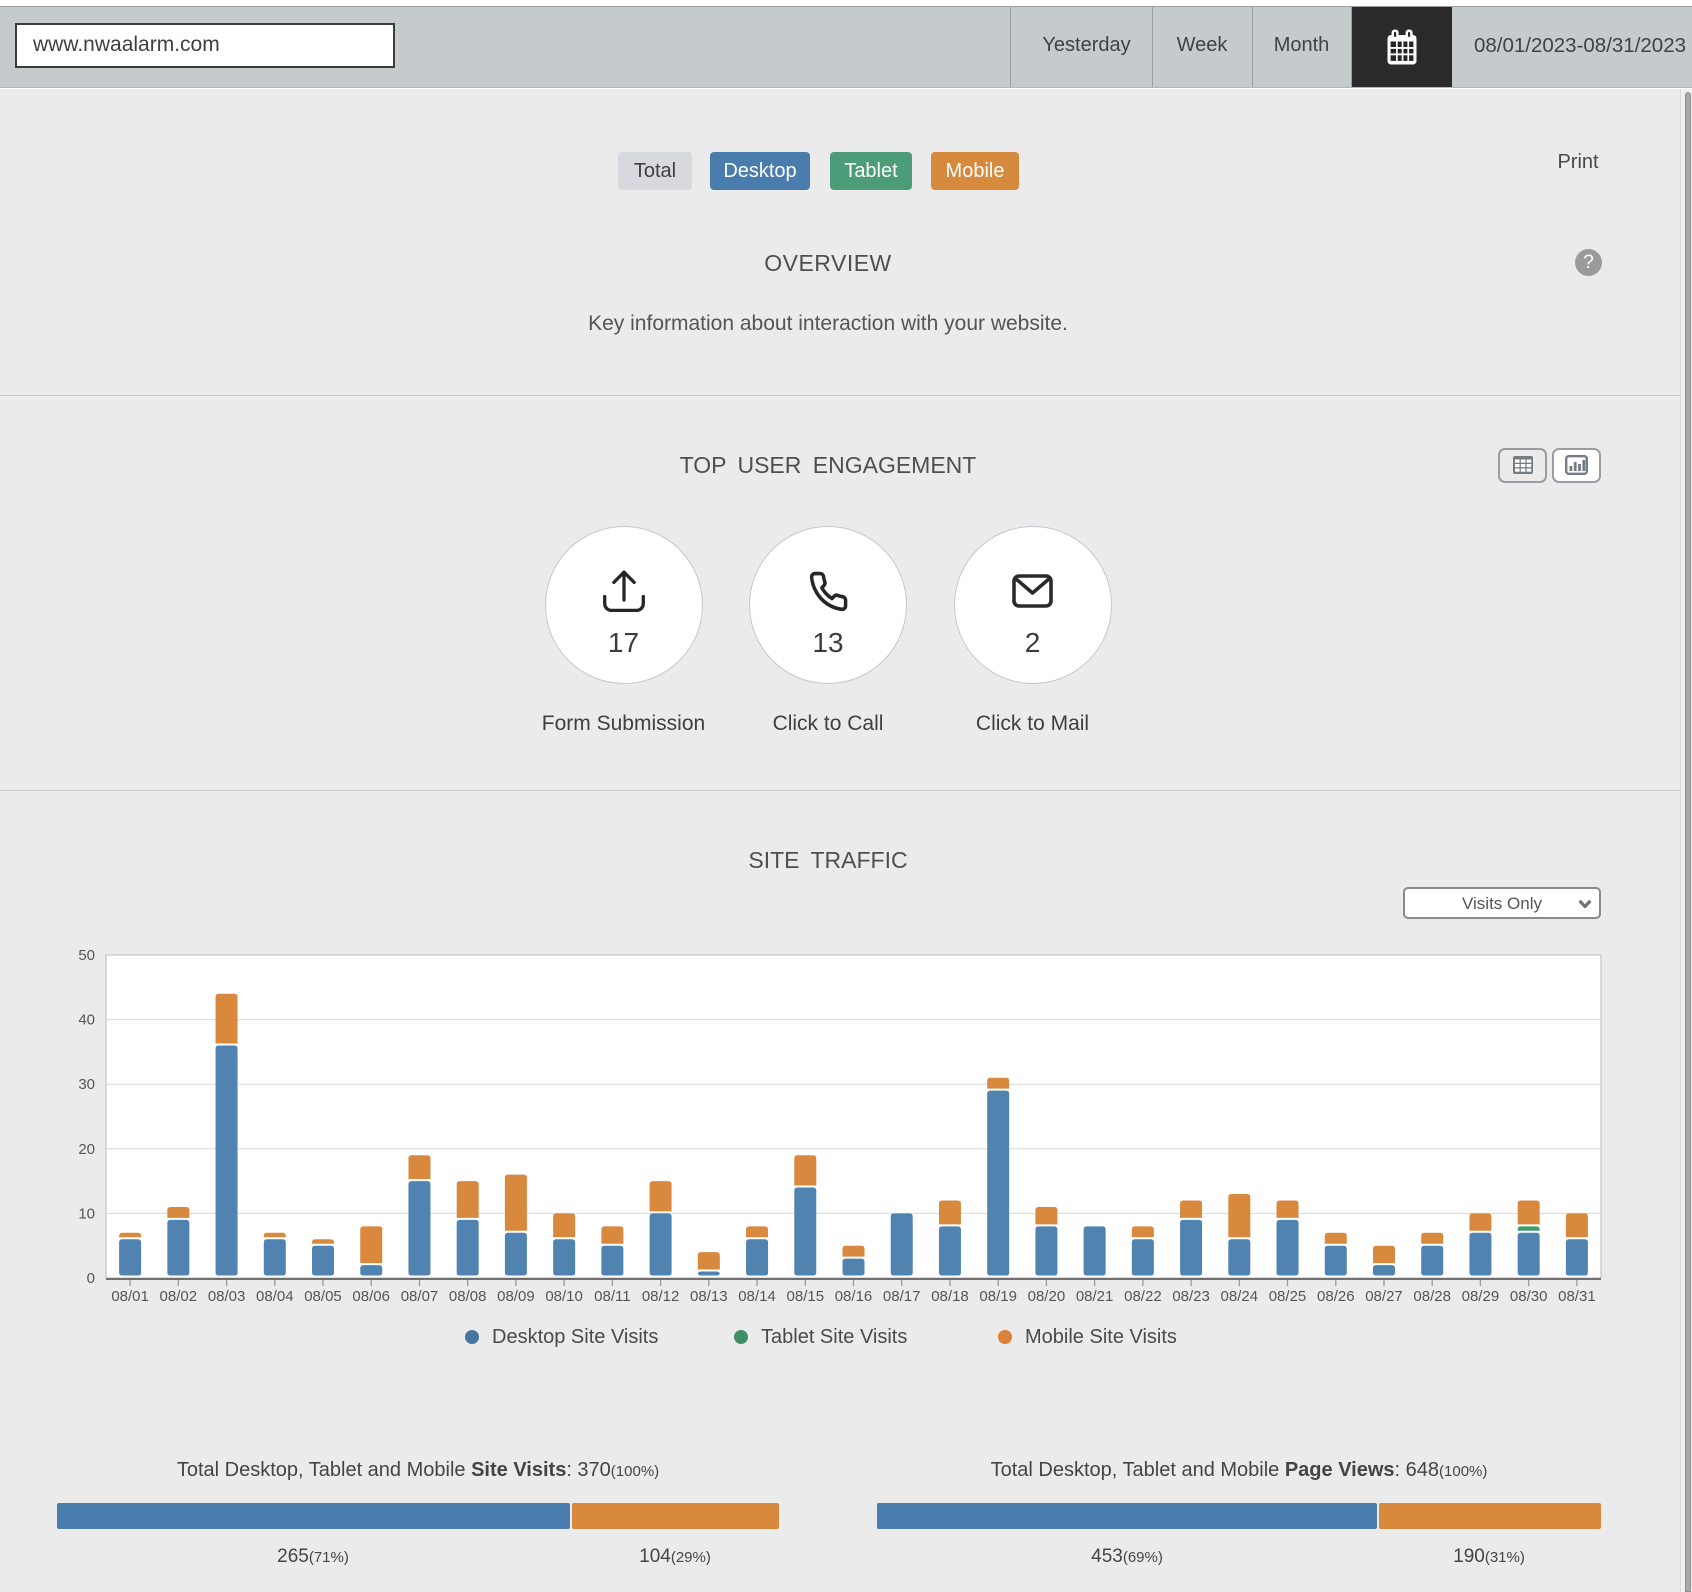 Image resolution: width=1692 pixels, height=1592 pixels. Describe the element at coordinates (709, 1296) in the screenshot. I see `svg-text: 08/13` at that location.